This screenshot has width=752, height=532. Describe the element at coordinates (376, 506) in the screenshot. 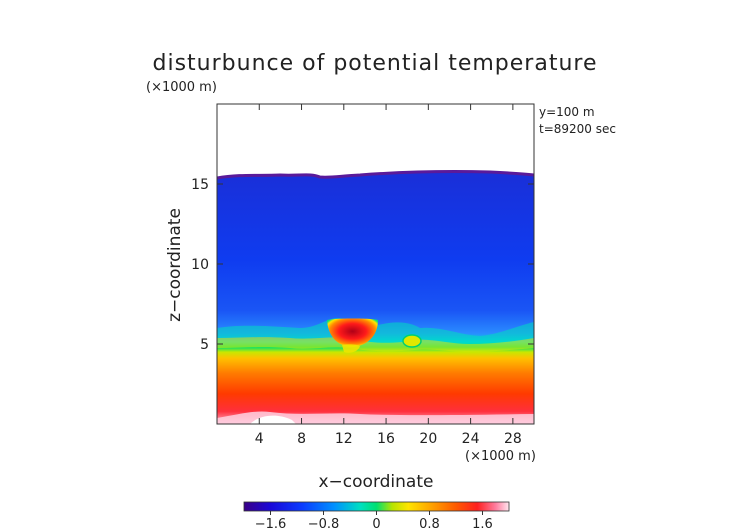

I see `colorbar` at that location.